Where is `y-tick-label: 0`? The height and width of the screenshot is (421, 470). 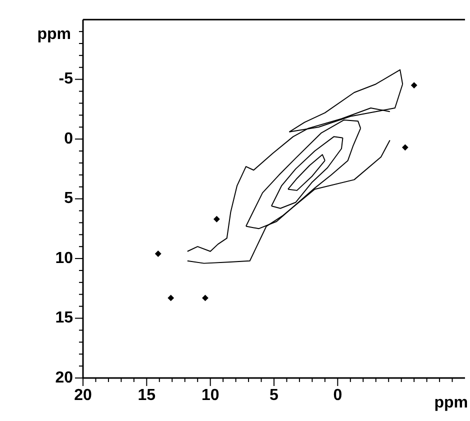
y-tick-label: 0 is located at coordinates (69, 139).